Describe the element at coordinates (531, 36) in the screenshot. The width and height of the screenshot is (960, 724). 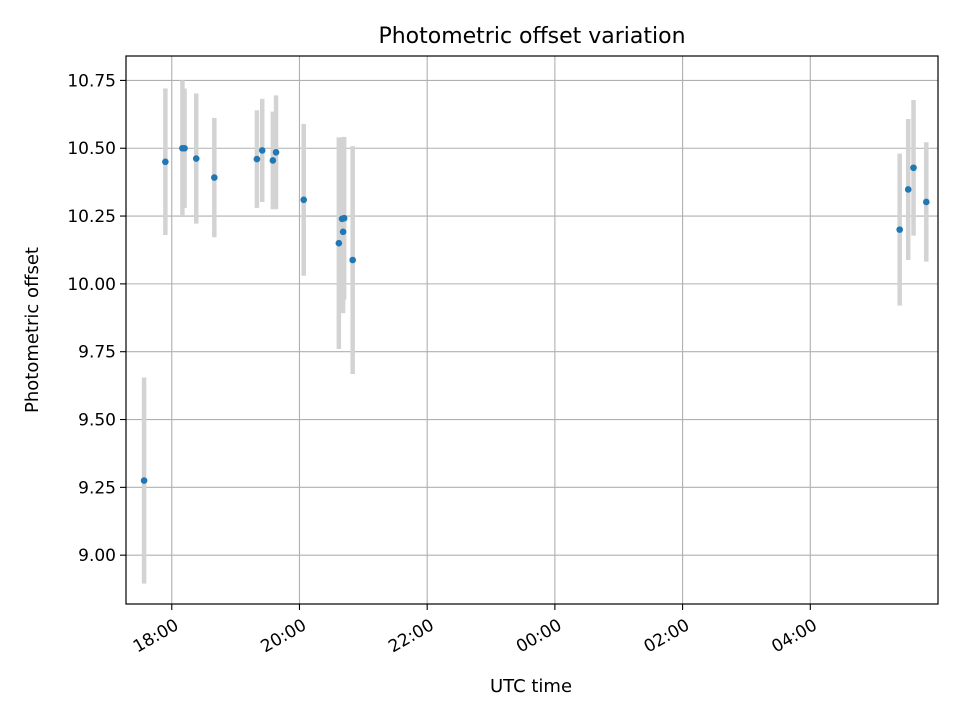
I see `chart-title: Photometric offset variation` at that location.